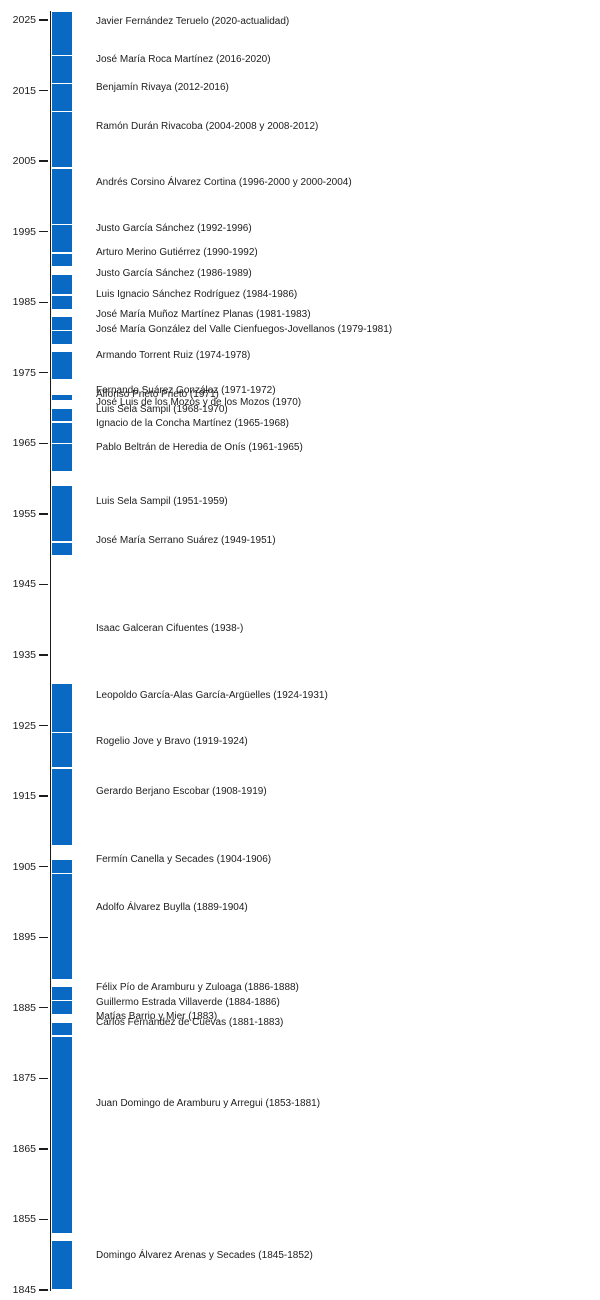 The width and height of the screenshot is (600, 1300). What do you see at coordinates (24, 866) in the screenshot?
I see `year-tick-label: 1905` at bounding box center [24, 866].